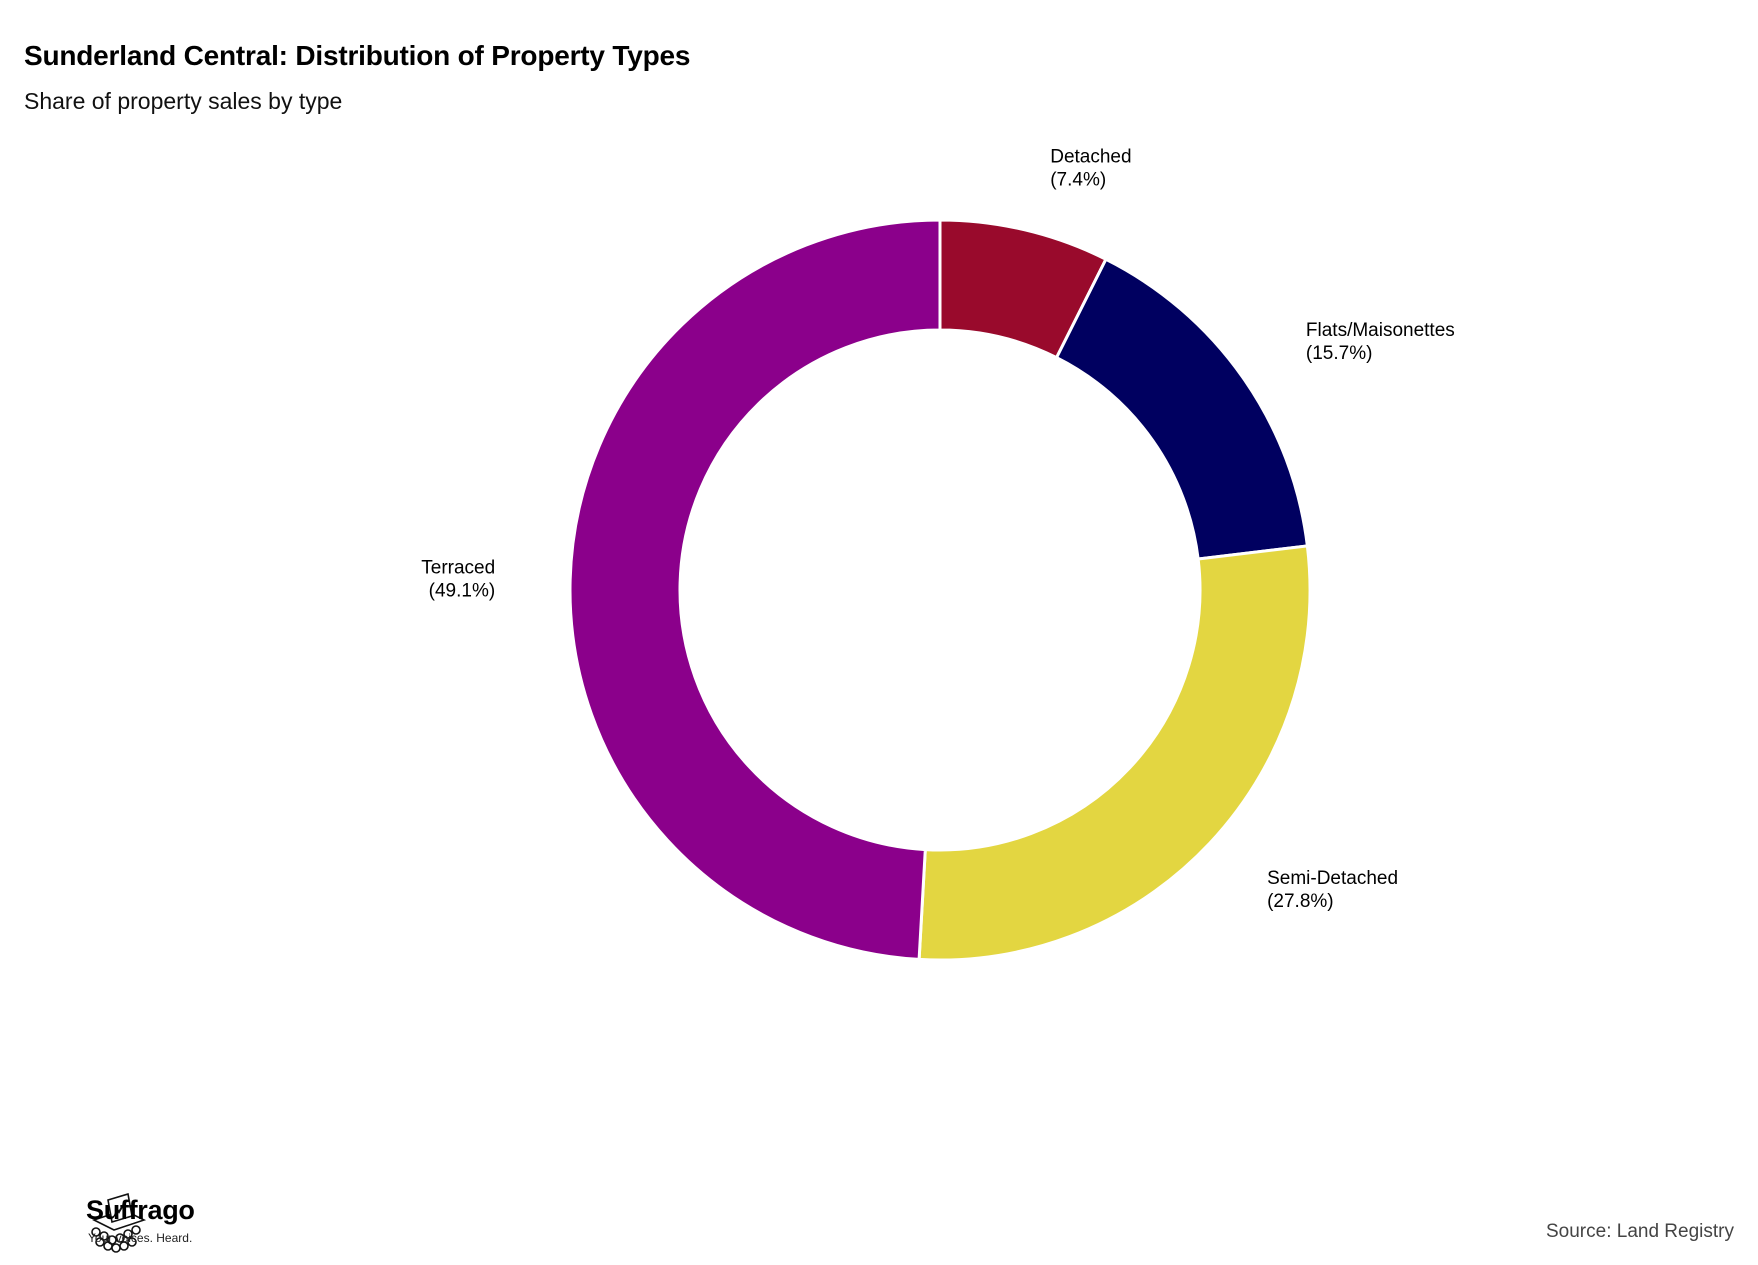 Image resolution: width=1758 pixels, height=1265 pixels. What do you see at coordinates (458, 580) in the screenshot?
I see `slice-label-terraced: Terraced (49.1%)` at bounding box center [458, 580].